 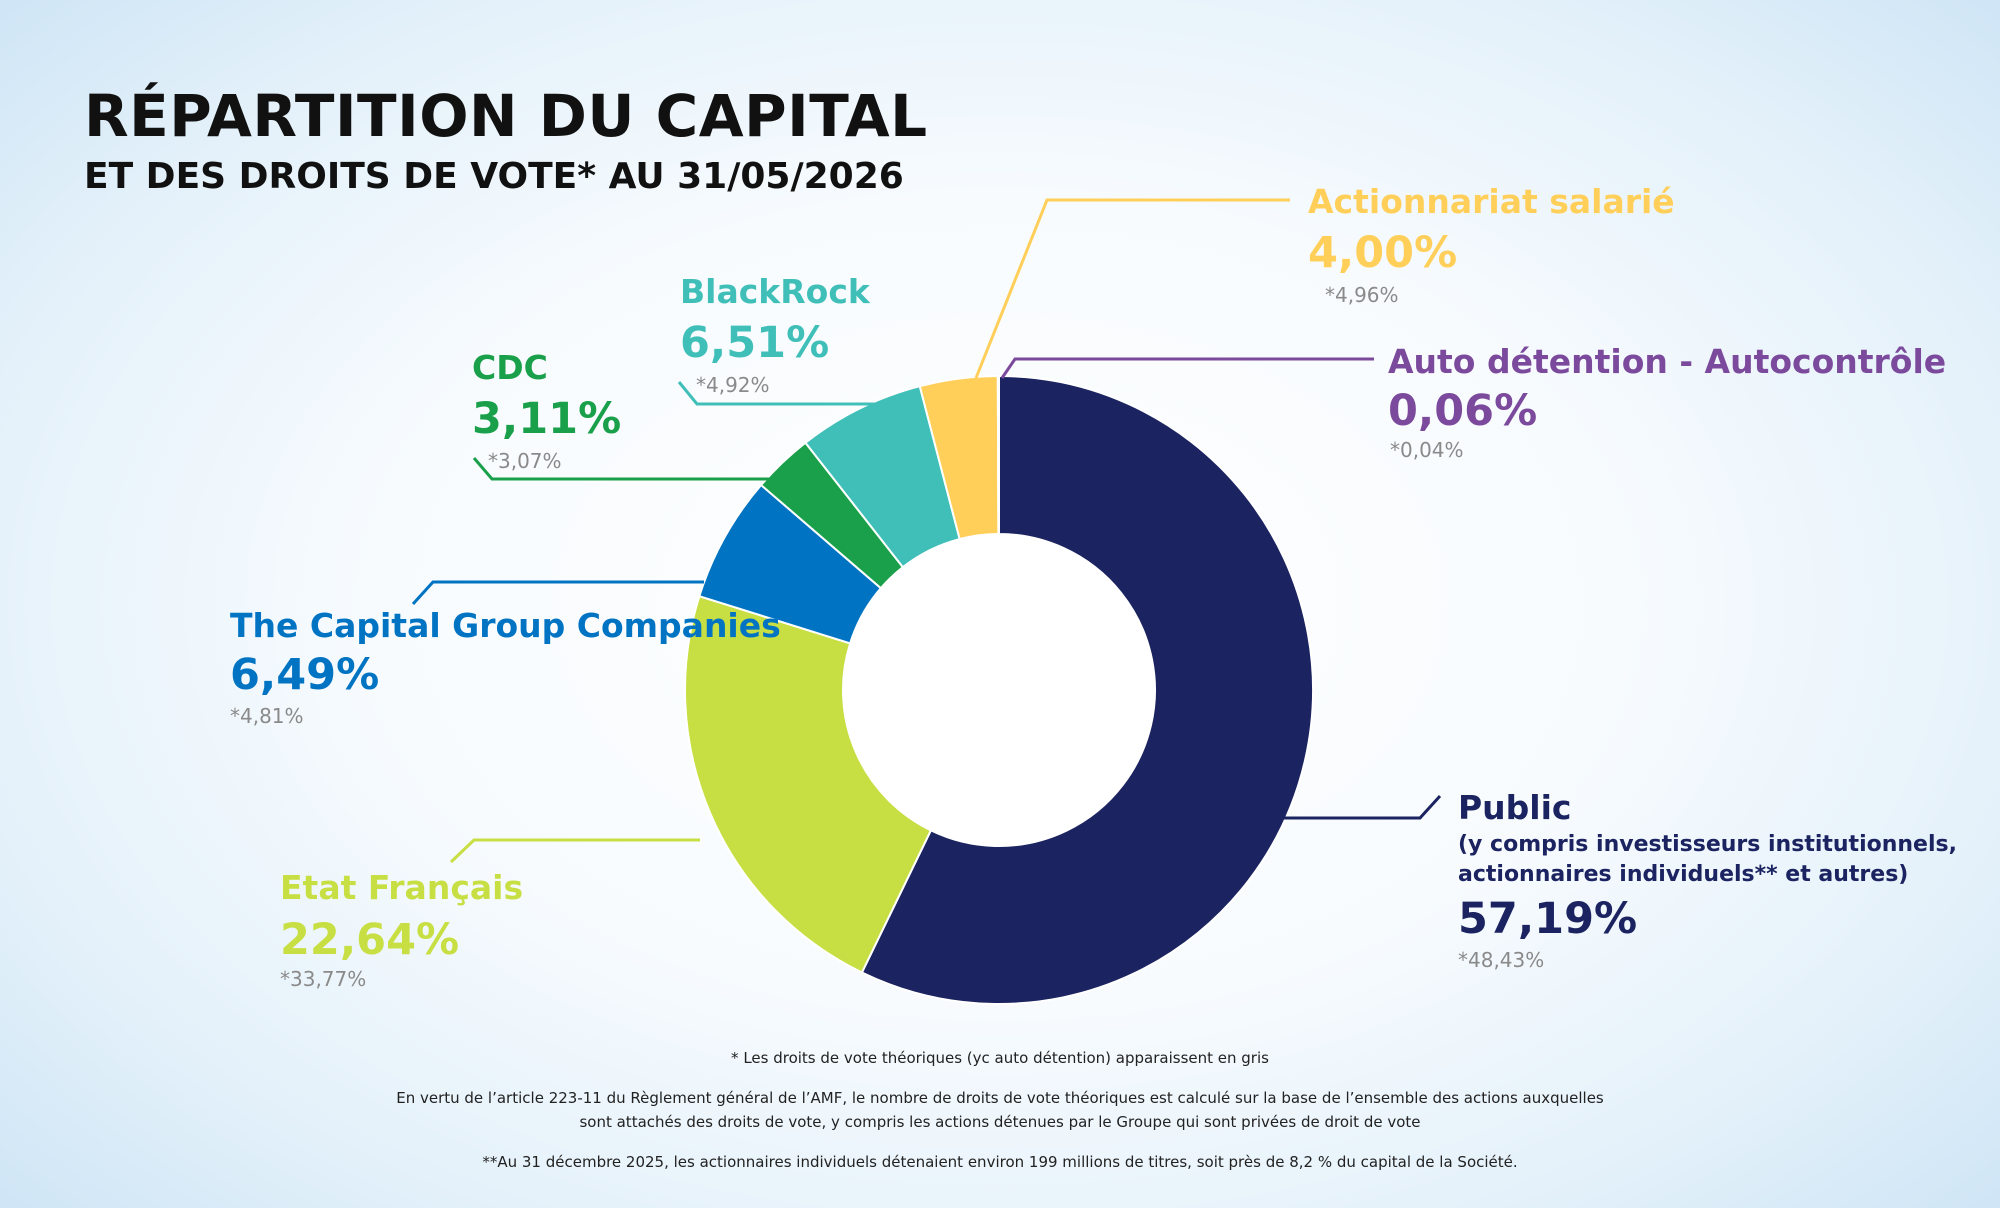 What do you see at coordinates (505, 625) in the screenshot?
I see `label-capital-group-name: The Capital Group Companies` at bounding box center [505, 625].